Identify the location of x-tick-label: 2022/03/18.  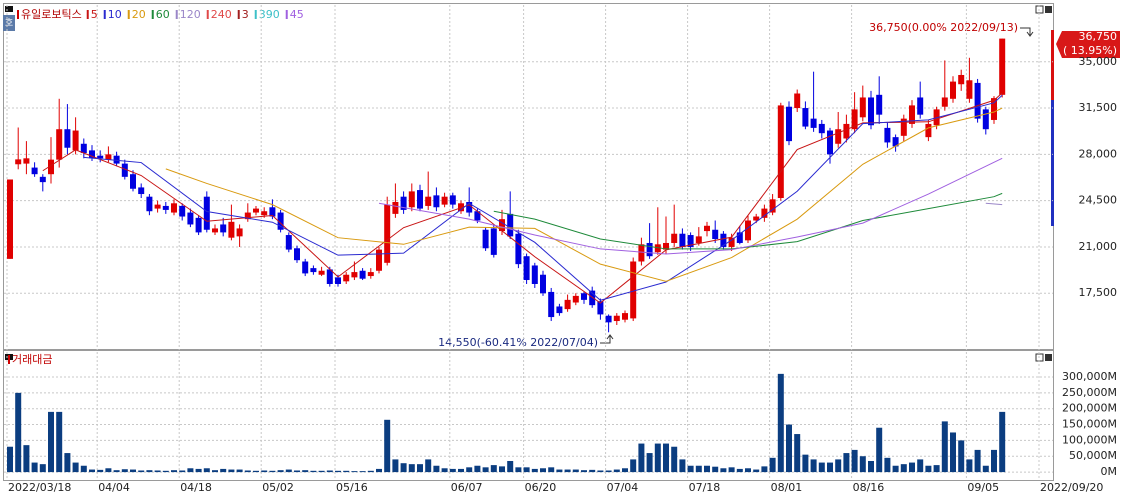
(39, 487).